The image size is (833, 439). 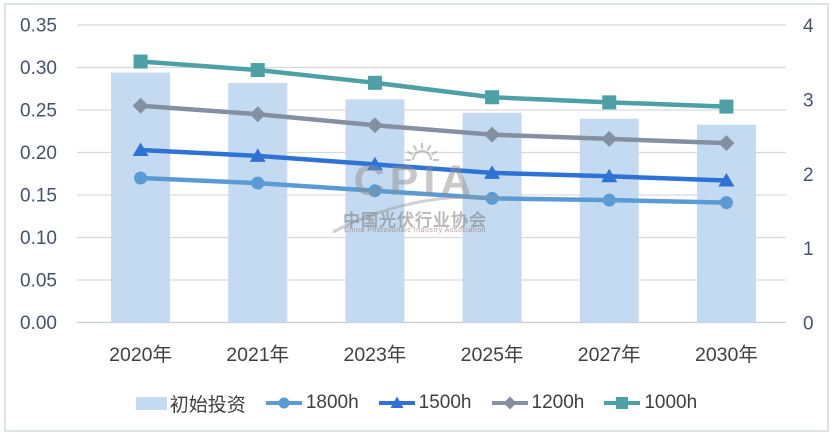 What do you see at coordinates (492, 355) in the screenshot?
I see `x-axis-category-label: 2025年` at bounding box center [492, 355].